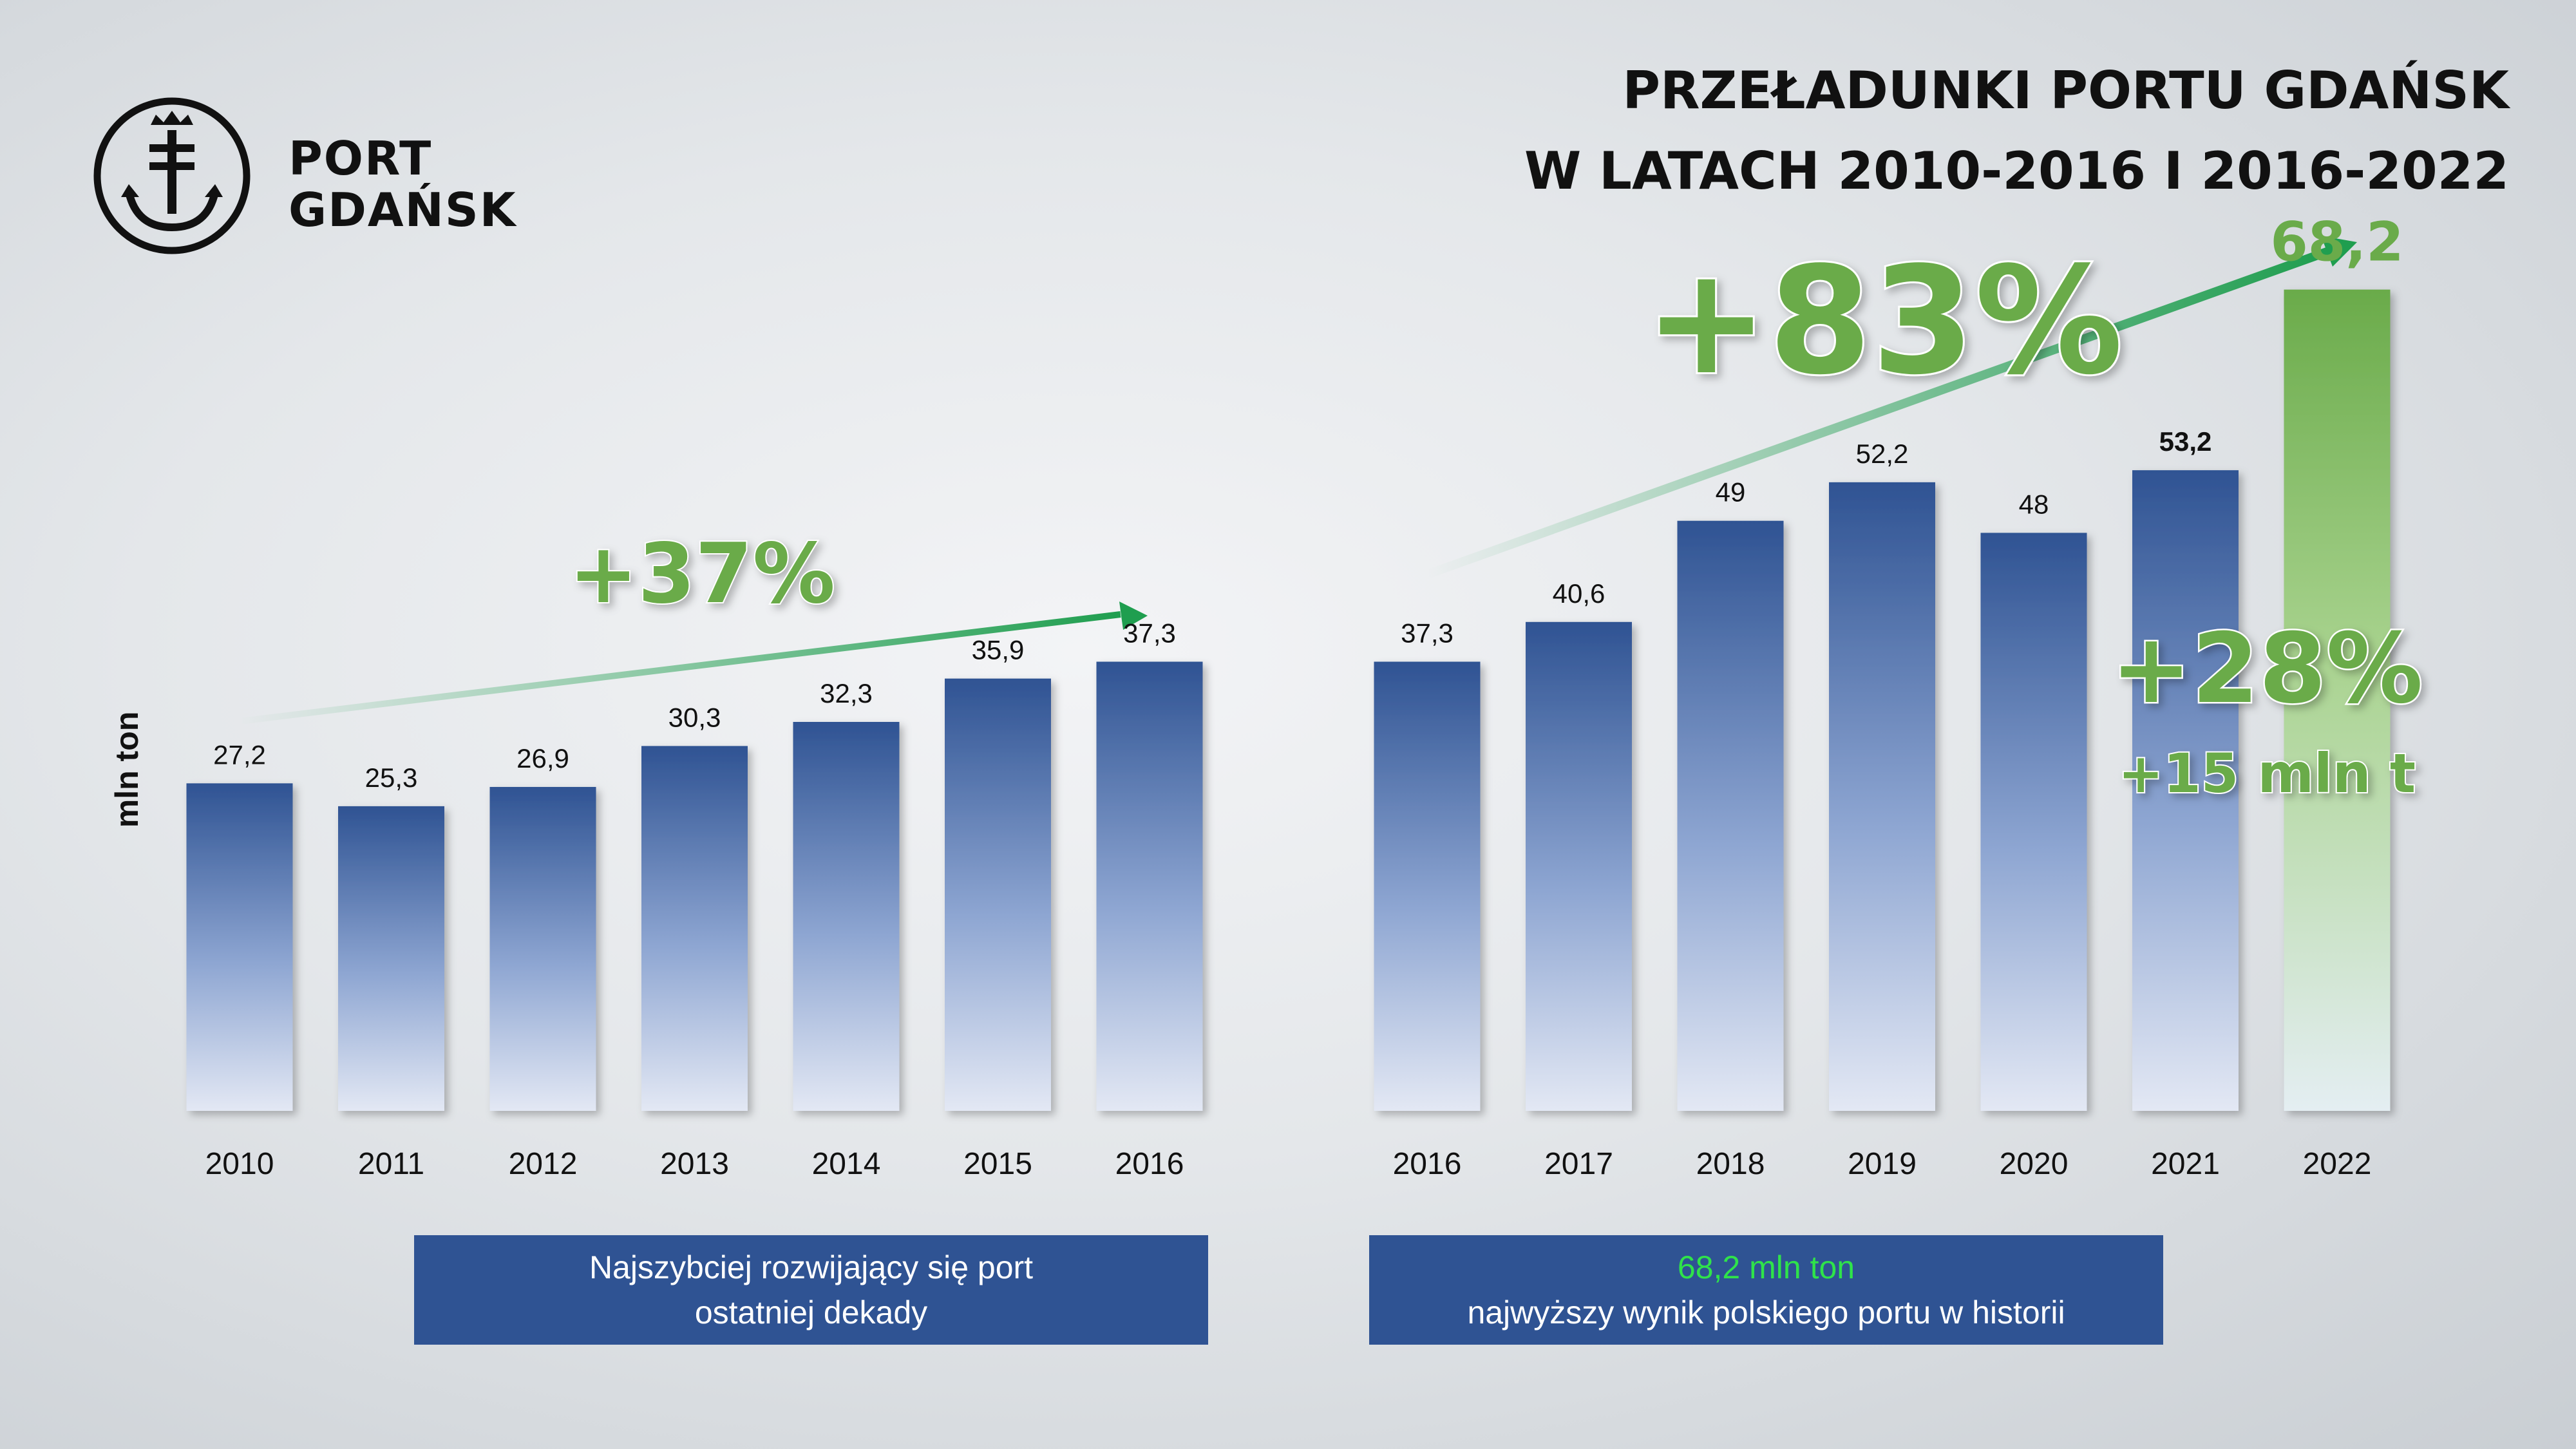  What do you see at coordinates (694, 929) in the screenshot?
I see `bar-2013-left` at bounding box center [694, 929].